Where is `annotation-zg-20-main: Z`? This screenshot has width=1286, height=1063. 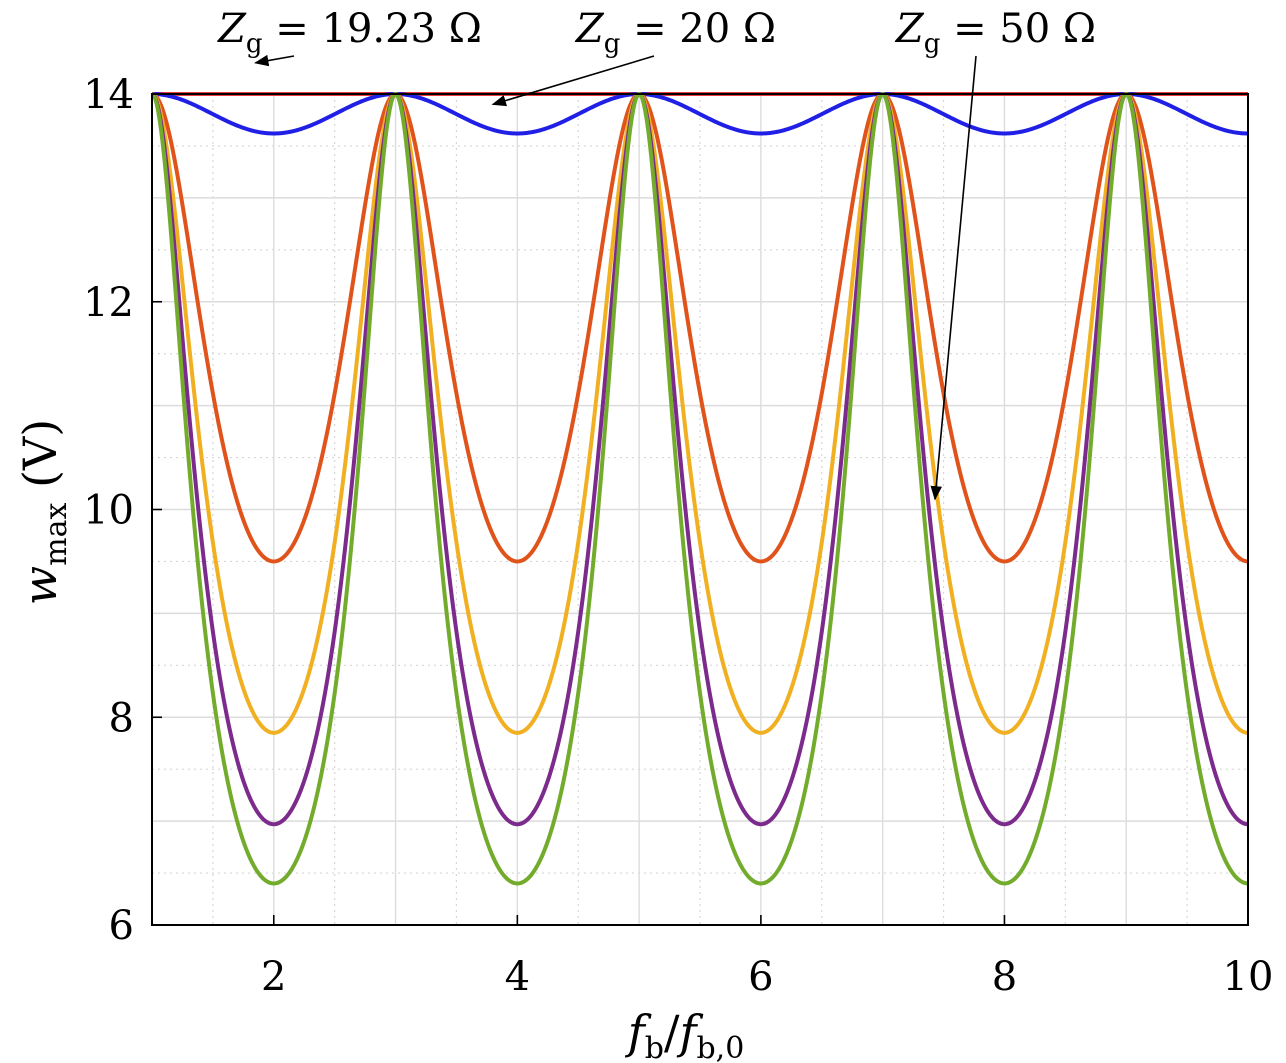
annotation-zg-20-main: Z is located at coordinates (589, 29).